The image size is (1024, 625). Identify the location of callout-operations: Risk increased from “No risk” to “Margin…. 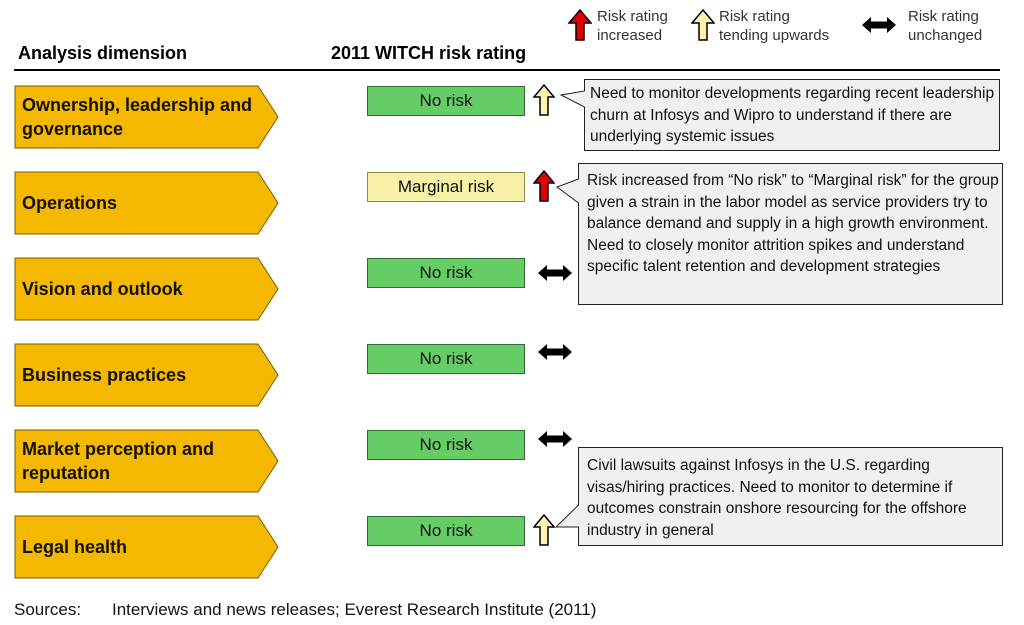
(779, 234).